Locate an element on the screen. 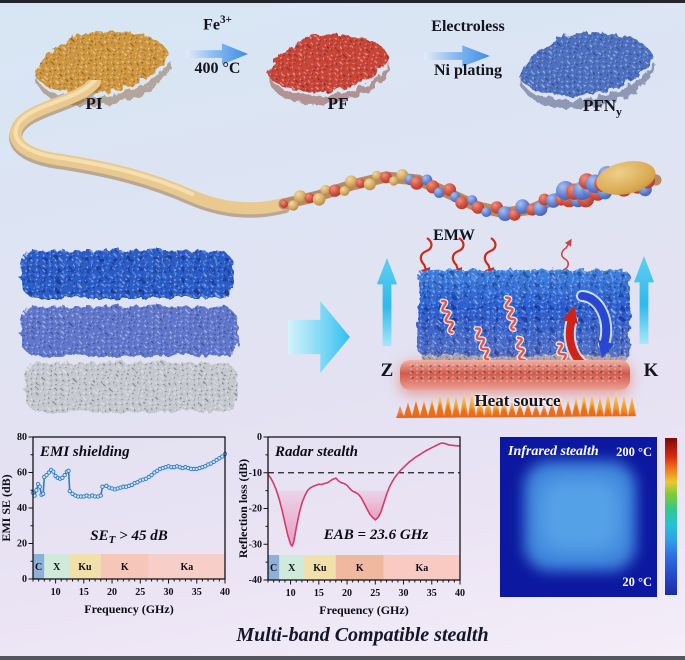 This screenshot has height=660, width=685. foam-slab-gray is located at coordinates (131, 387).